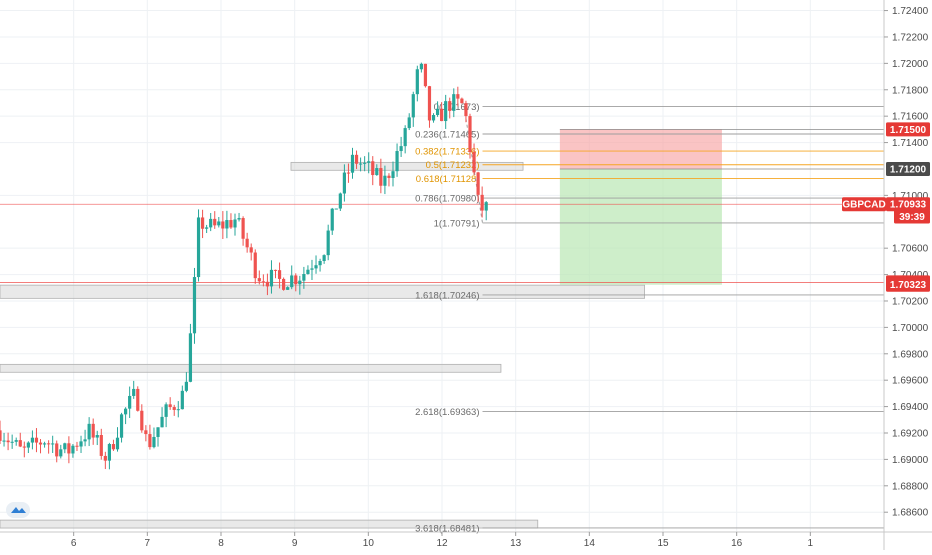 This screenshot has height=555, width=932. I want to click on price-label-text: 39:39, so click(912, 217).